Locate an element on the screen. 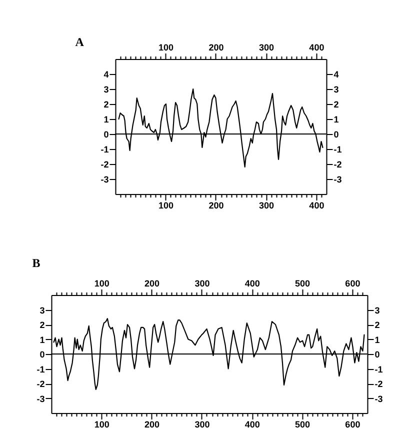 Image resolution: width=405 pixels, height=437 pixels. x-tick-label: 600 is located at coordinates (352, 425).